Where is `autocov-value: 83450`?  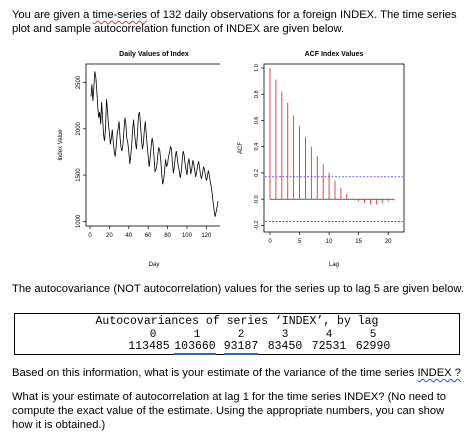
autocov-value: 83450 is located at coordinates (285, 346).